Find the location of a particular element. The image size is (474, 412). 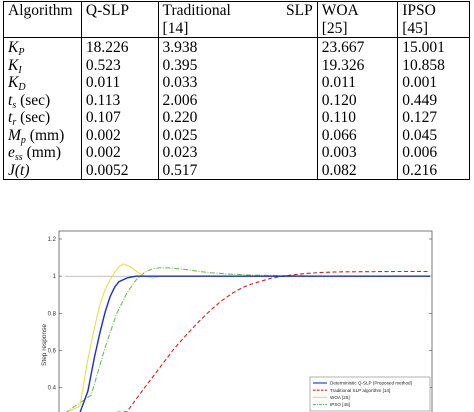

row-param-cell: tr (sec) is located at coordinates (42, 118).